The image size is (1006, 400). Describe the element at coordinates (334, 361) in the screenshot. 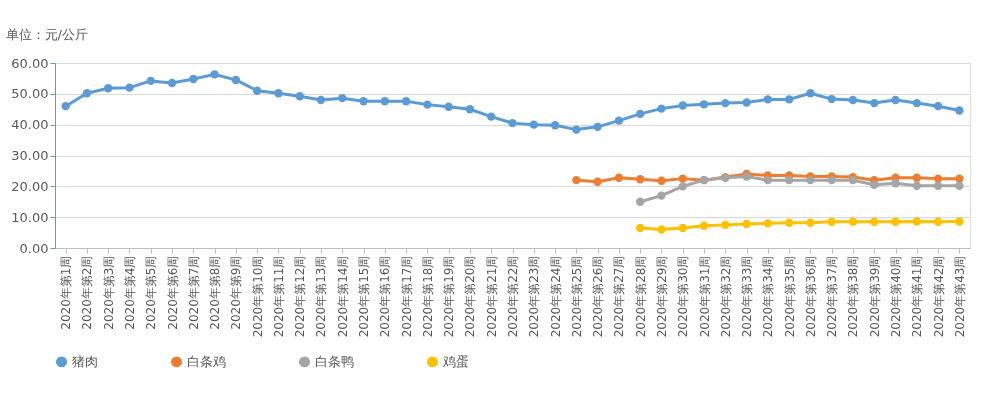

I see `legend-label: 白条鸭` at that location.